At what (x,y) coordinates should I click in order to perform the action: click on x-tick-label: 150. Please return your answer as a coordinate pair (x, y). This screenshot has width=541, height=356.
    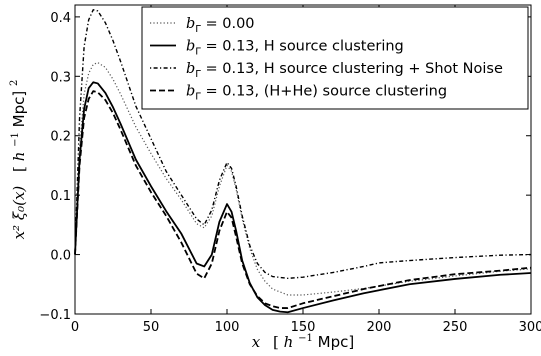
    Looking at the image, I should click on (303, 327).